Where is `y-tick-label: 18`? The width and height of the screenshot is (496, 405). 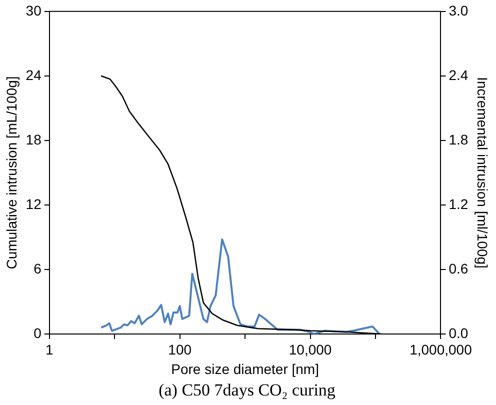
y-tick-label: 18 is located at coordinates (34, 139).